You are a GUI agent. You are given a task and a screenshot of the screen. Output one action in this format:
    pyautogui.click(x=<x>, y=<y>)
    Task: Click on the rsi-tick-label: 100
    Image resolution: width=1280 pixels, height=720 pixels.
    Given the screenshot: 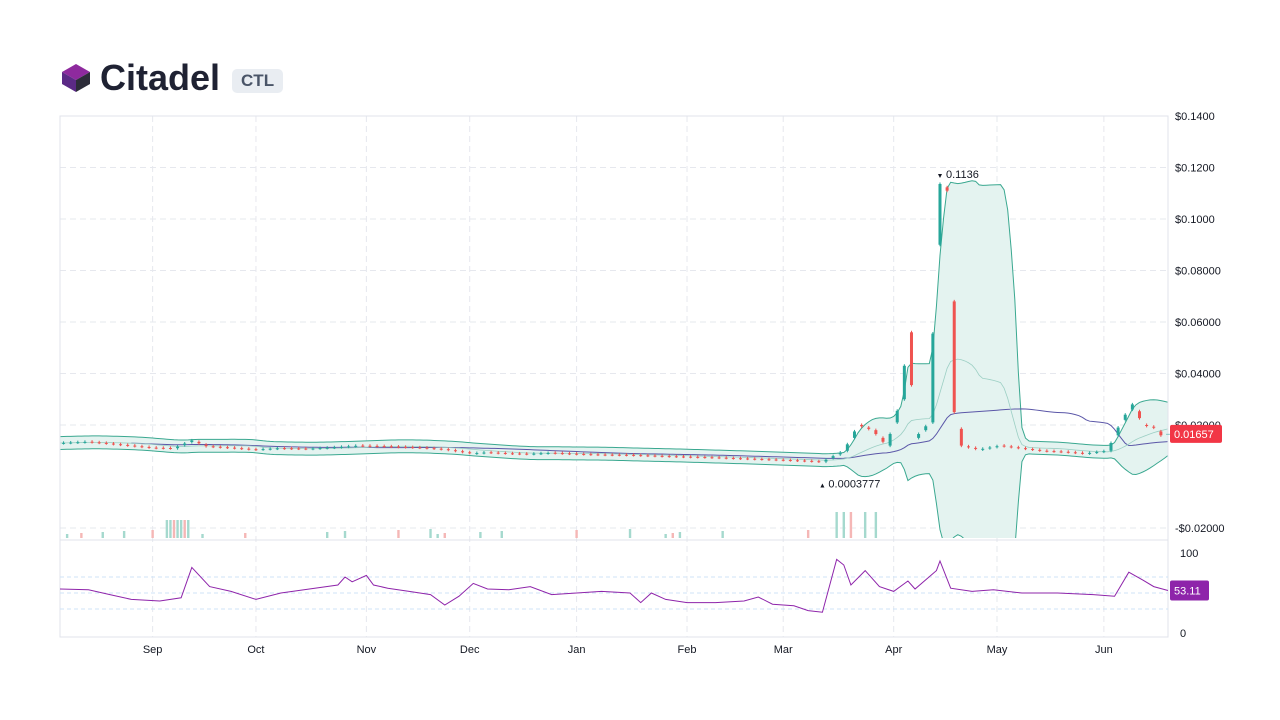 What is the action you would take?
    pyautogui.click(x=1189, y=554)
    